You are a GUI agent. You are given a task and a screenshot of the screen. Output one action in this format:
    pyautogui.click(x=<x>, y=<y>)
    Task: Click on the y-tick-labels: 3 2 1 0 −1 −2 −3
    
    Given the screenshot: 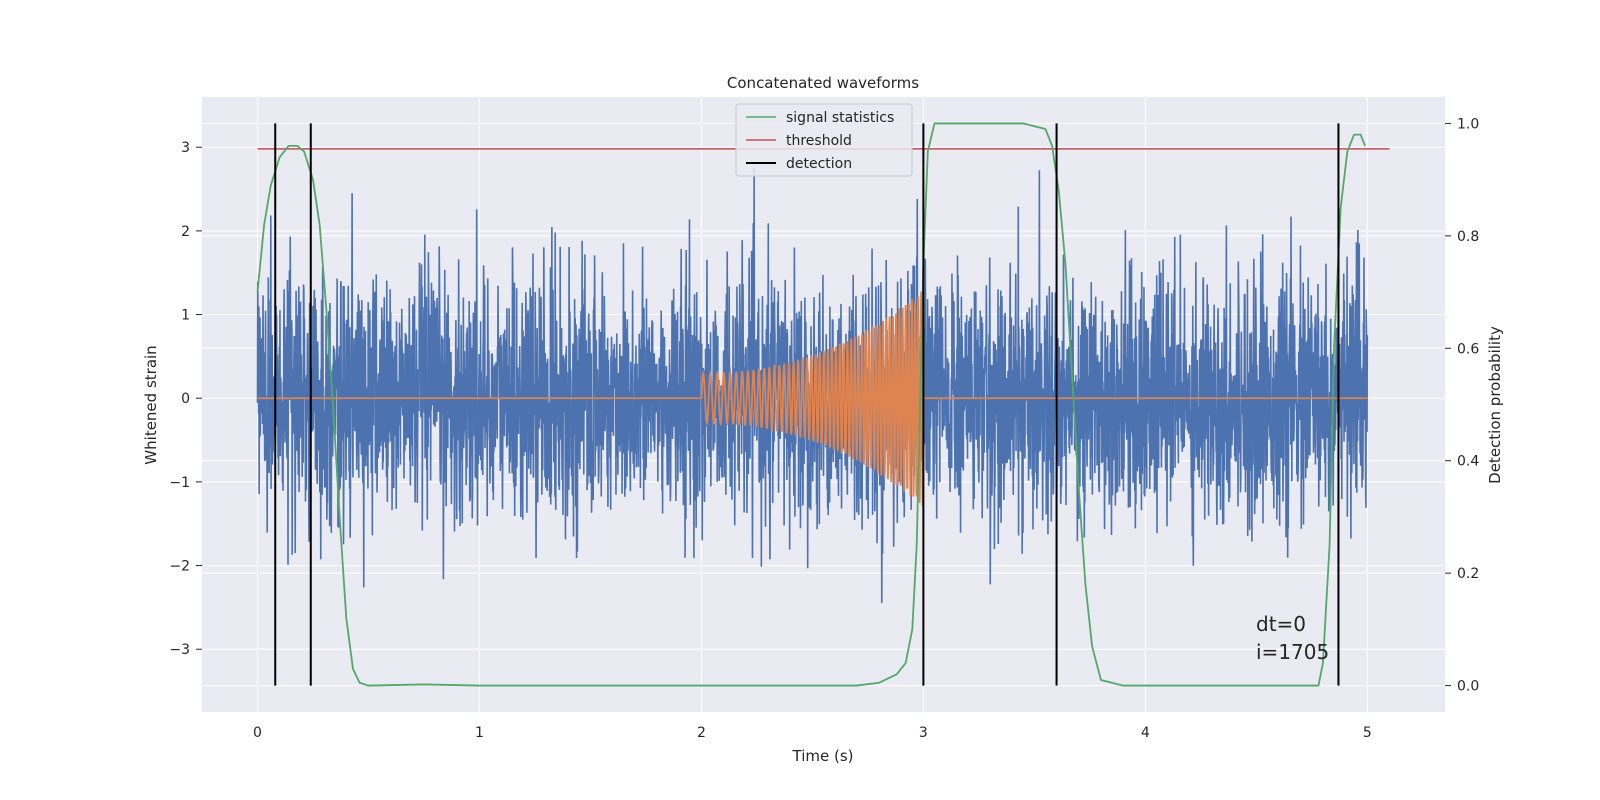 What is the action you would take?
    pyautogui.click(x=185, y=399)
    